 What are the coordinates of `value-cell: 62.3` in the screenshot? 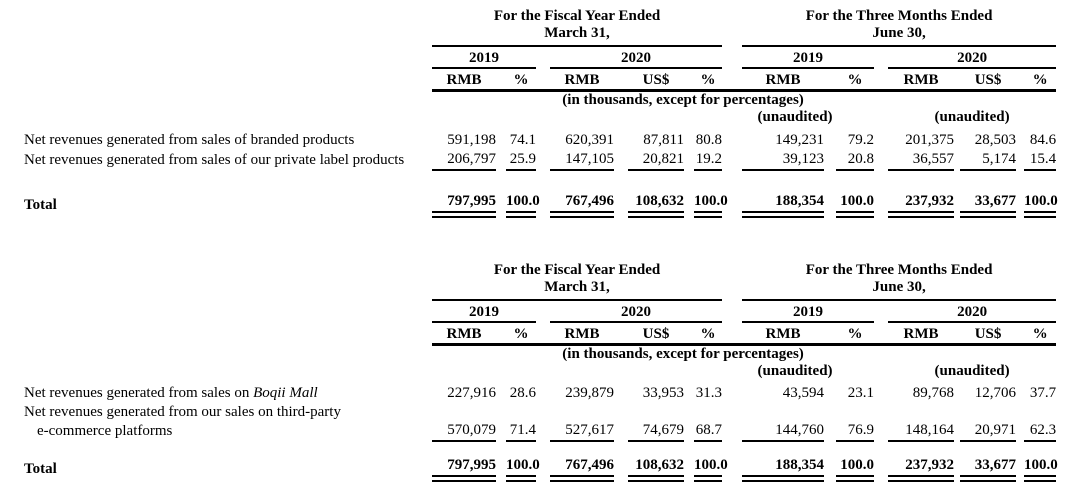 It's located at (1040, 422).